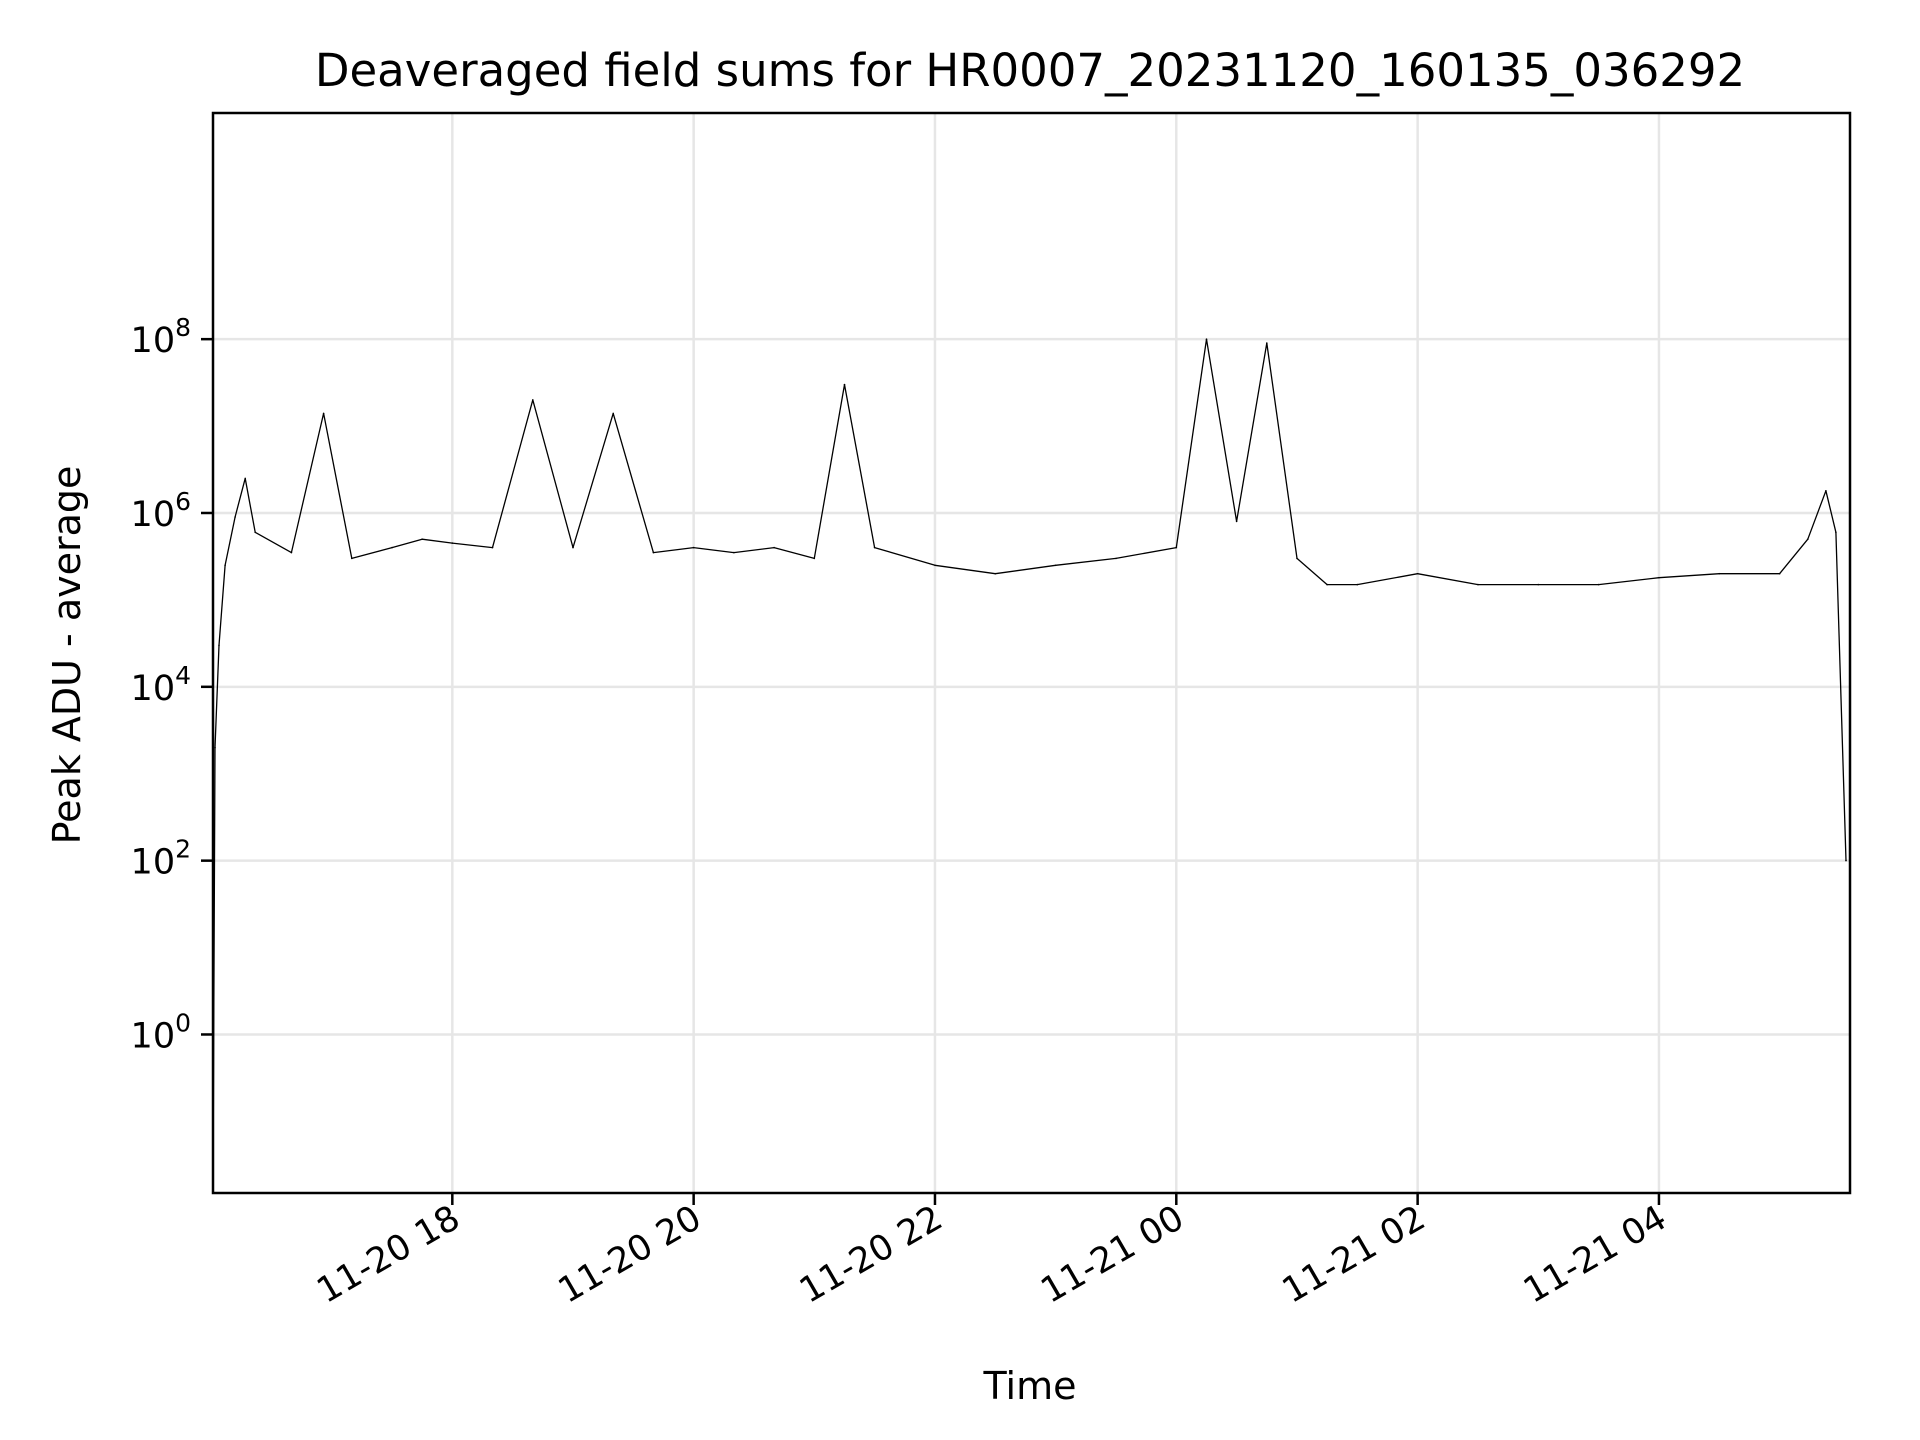  Describe the element at coordinates (183, 501) in the screenshot. I see `y-tick-exponent: 6` at that location.